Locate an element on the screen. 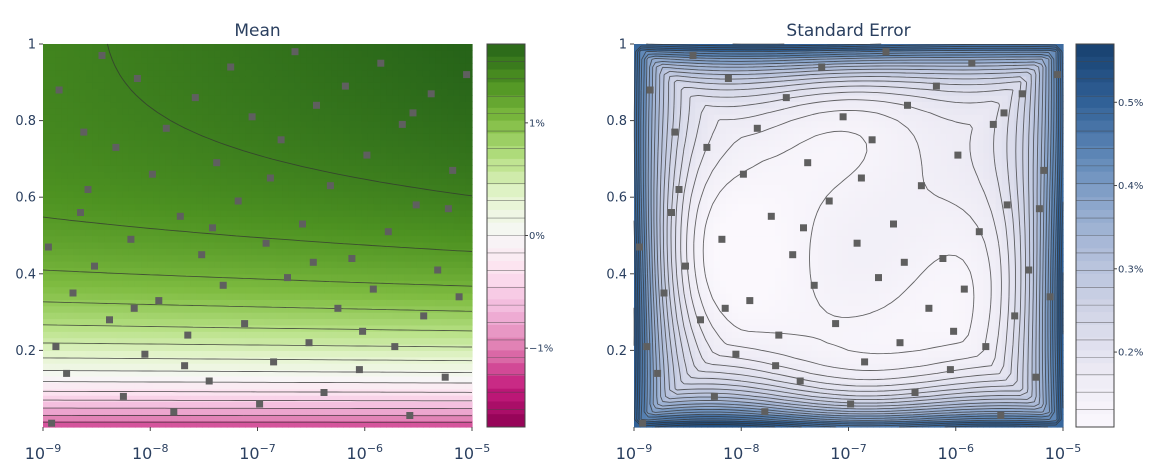 The height and width of the screenshot is (474, 1164). colorbar-band is located at coordinates (506, 408).